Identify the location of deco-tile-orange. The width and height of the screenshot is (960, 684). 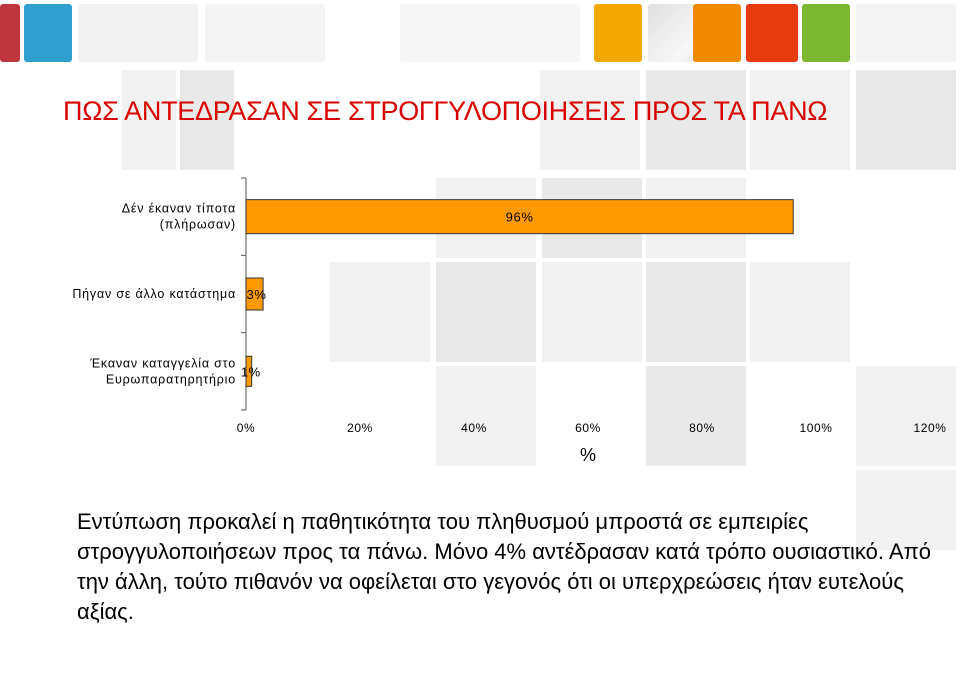
(717, 33).